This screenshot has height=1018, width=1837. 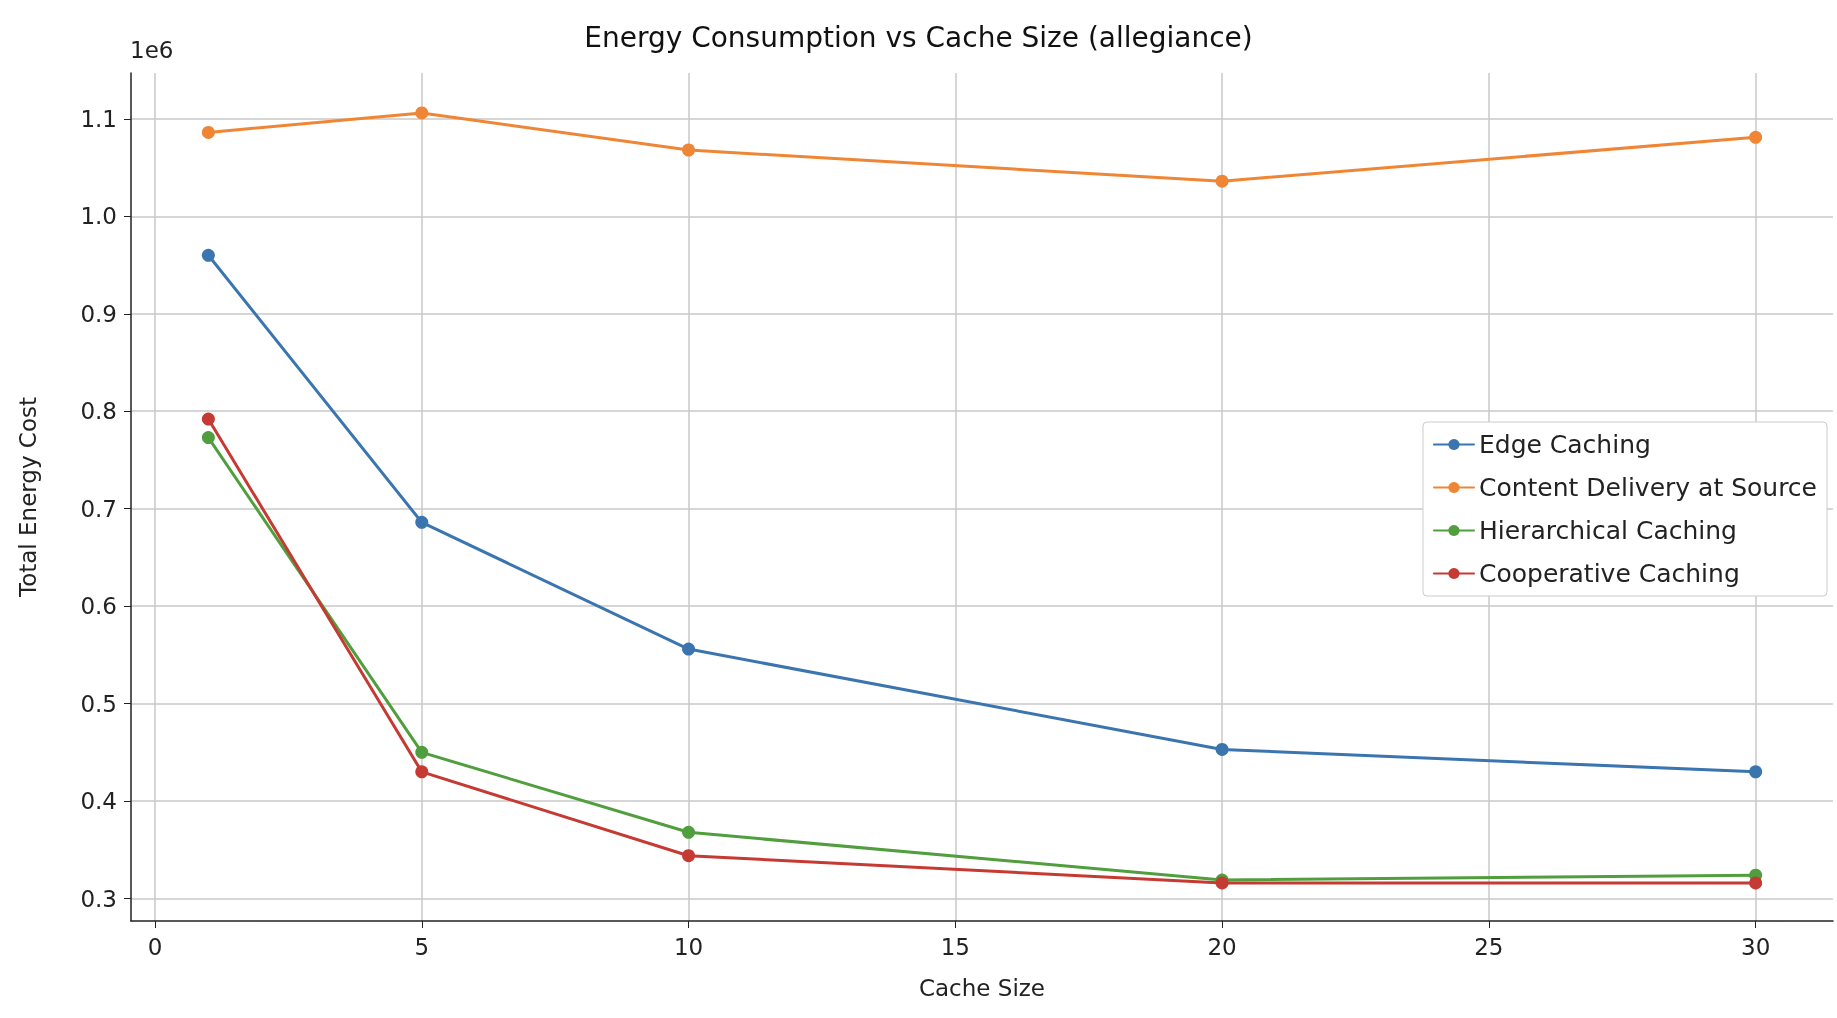 I want to click on chart-title: Energy Consumption vs Cache Size (allegiance), so click(x=918, y=37).